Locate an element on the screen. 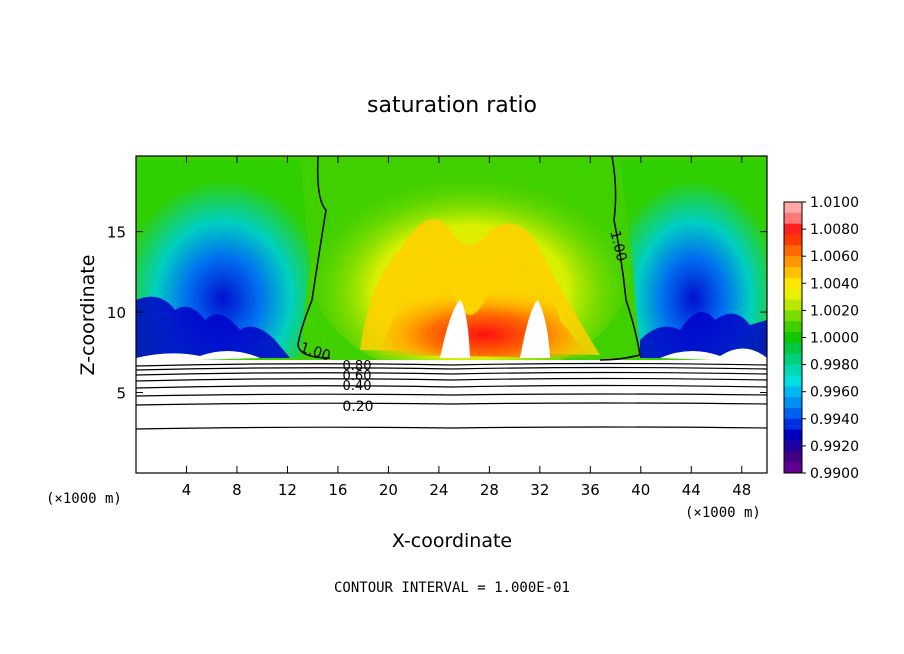  contour-line-1-right is located at coordinates (620, 258).